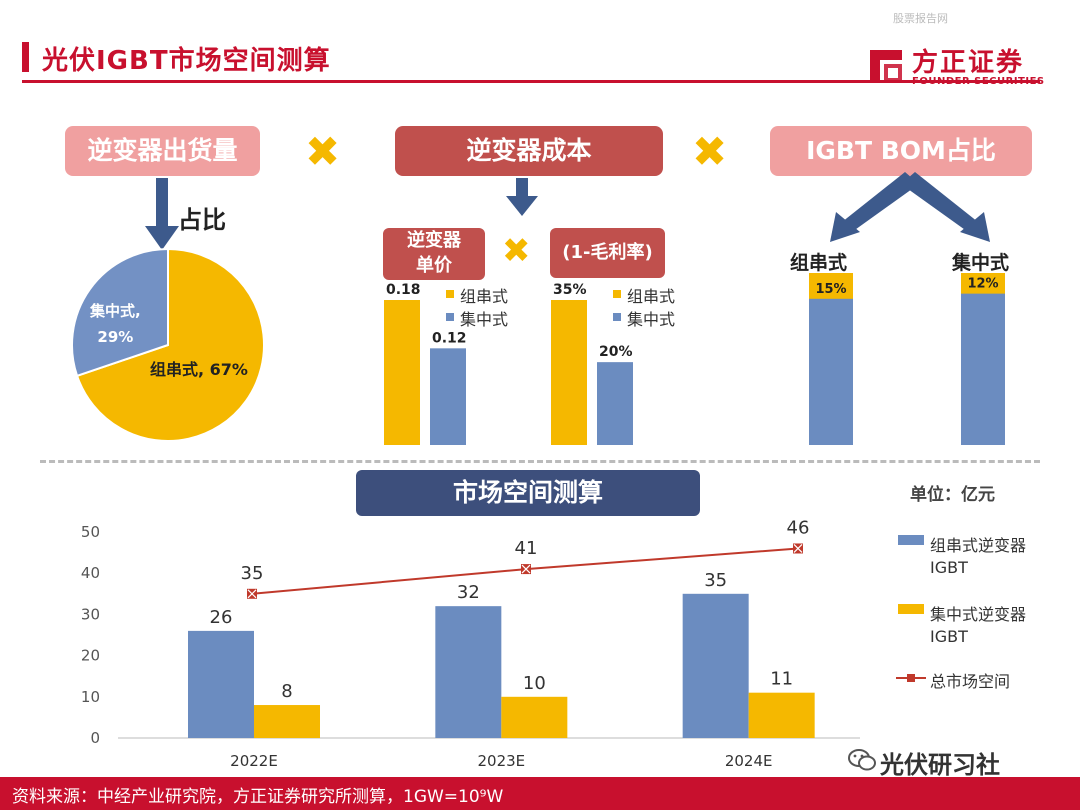 This screenshot has height=810, width=1080. Describe the element at coordinates (694, 359) in the screenshot. I see `mini-bar-charts: 0.18 0.12 35% 20% 15% 12%` at that location.